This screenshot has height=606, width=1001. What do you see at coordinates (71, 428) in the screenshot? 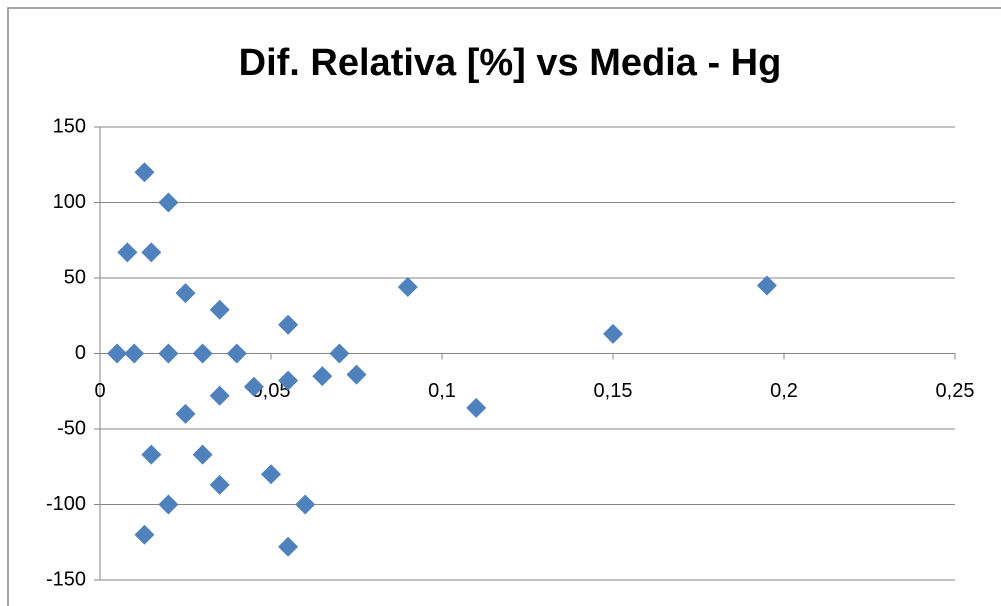
I see `y-tick-label: -50` at bounding box center [71, 428].